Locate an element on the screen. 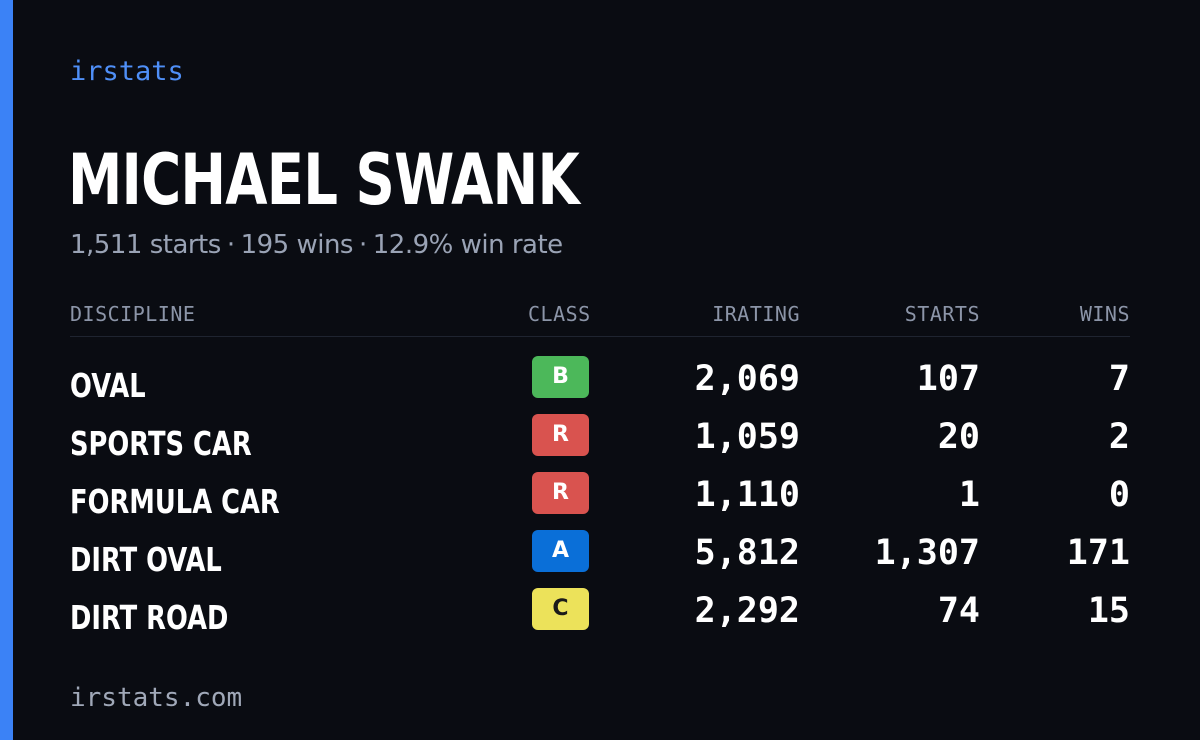 This screenshot has width=1200, height=740. discipline-name: OVAL is located at coordinates (108, 385).